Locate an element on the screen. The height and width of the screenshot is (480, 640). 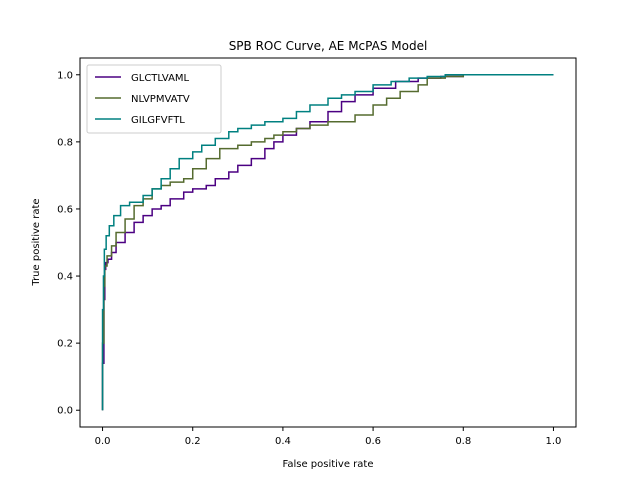
y-axis-ticks: 0.0 0.2 0.4 0.6 0.8 1.0 is located at coordinates (68, 243).